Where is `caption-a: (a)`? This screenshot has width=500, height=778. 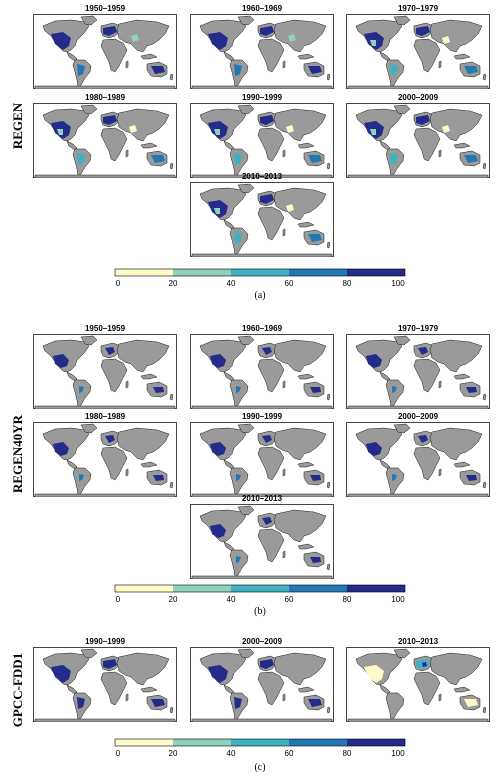
caption-a: (a) is located at coordinates (260, 295).